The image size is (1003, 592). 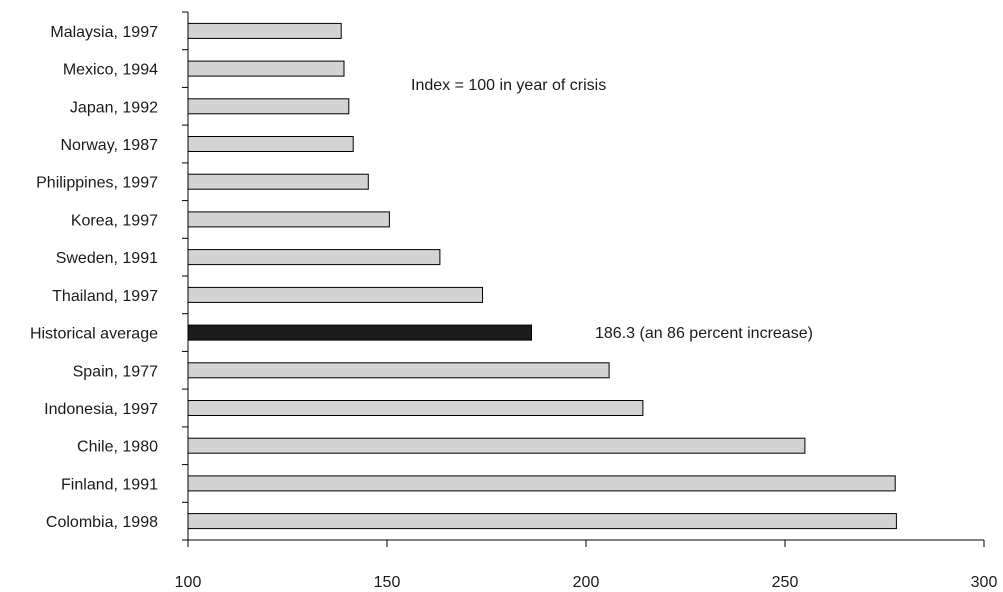 What do you see at coordinates (116, 371) in the screenshot?
I see `category-label: Spain, 1977` at bounding box center [116, 371].